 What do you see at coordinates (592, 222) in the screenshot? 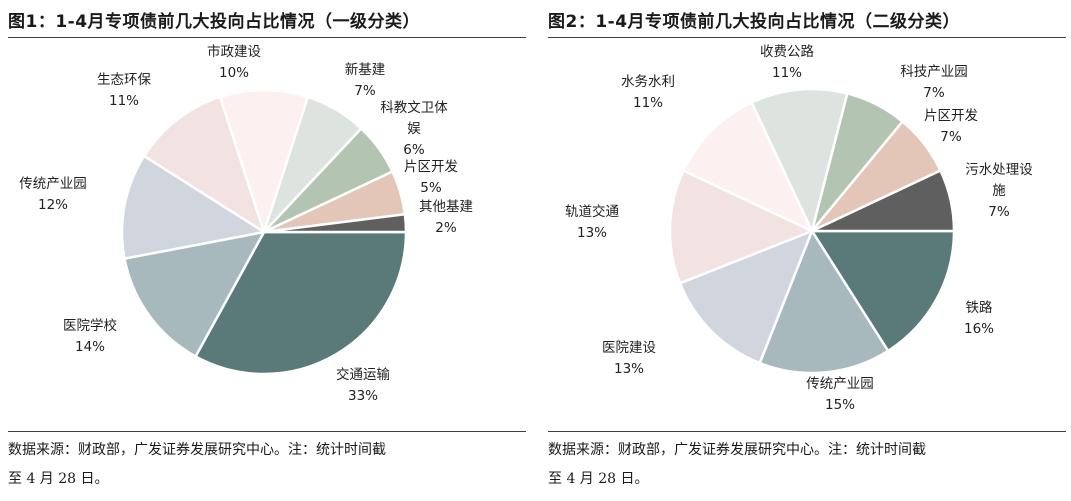
I see `slice-label: 轨道交通 13%` at bounding box center [592, 222].